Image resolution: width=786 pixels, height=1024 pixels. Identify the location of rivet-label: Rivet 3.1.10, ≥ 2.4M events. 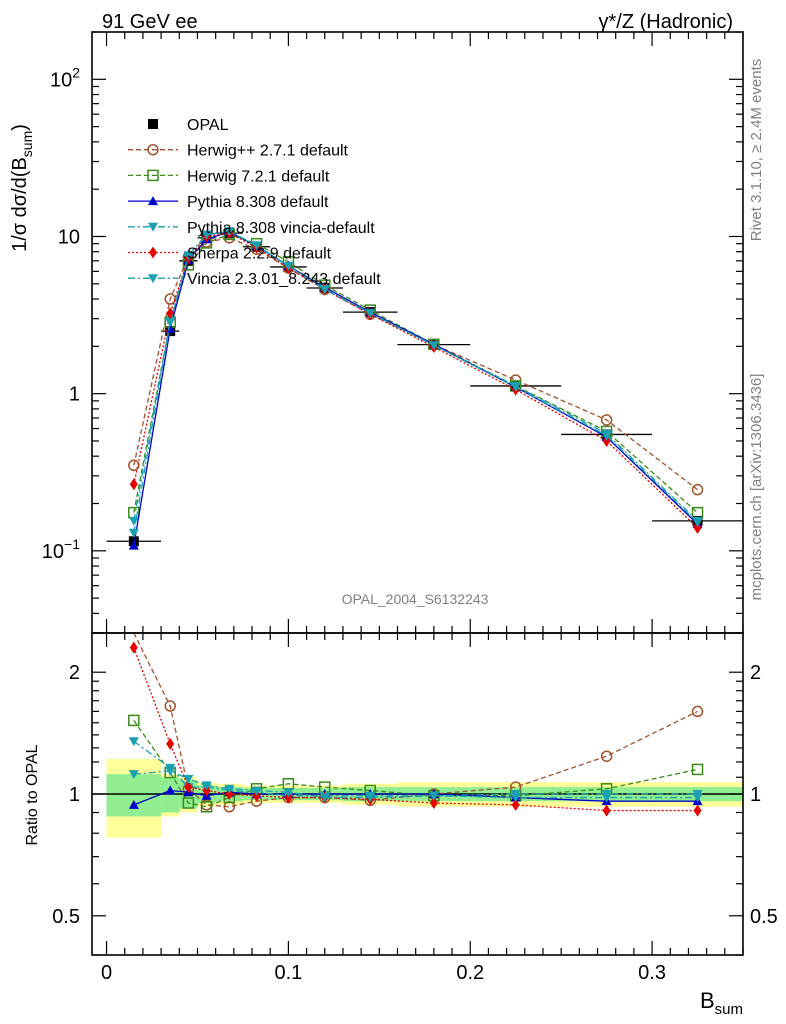
(756, 150).